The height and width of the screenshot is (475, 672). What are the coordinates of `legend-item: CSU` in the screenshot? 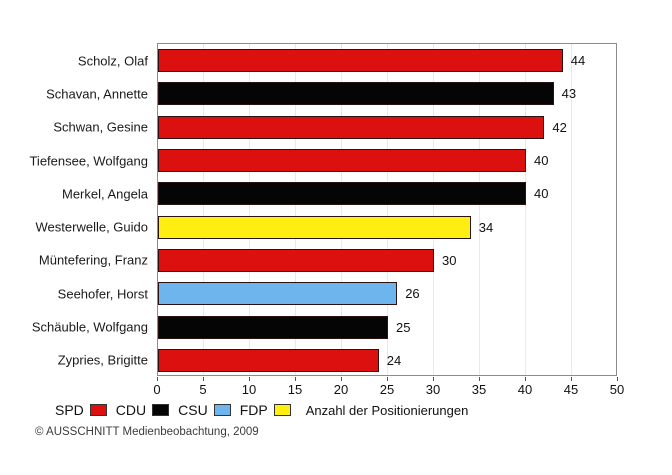 It's located at (204, 410).